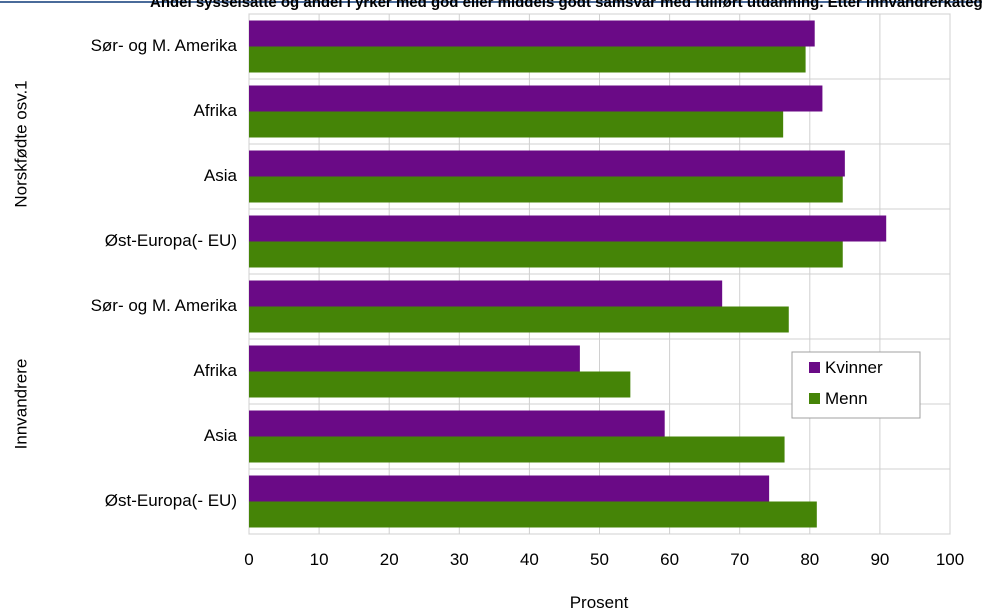 This screenshot has width=982, height=615. Describe the element at coordinates (319, 559) in the screenshot. I see `x-tick-label: 10` at that location.